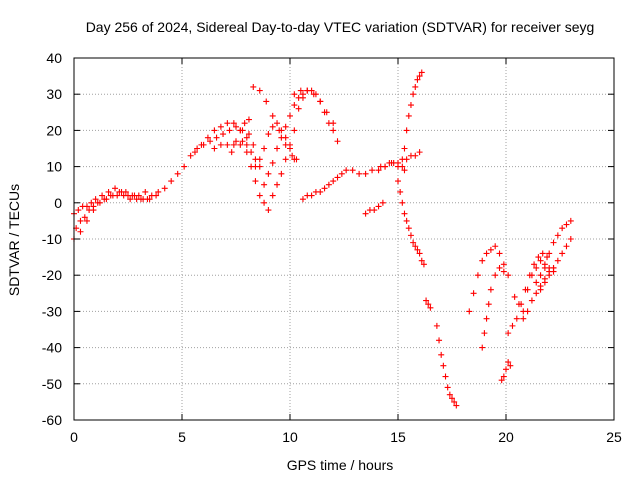  I want to click on y-tick-label: -50, so click(52, 384).